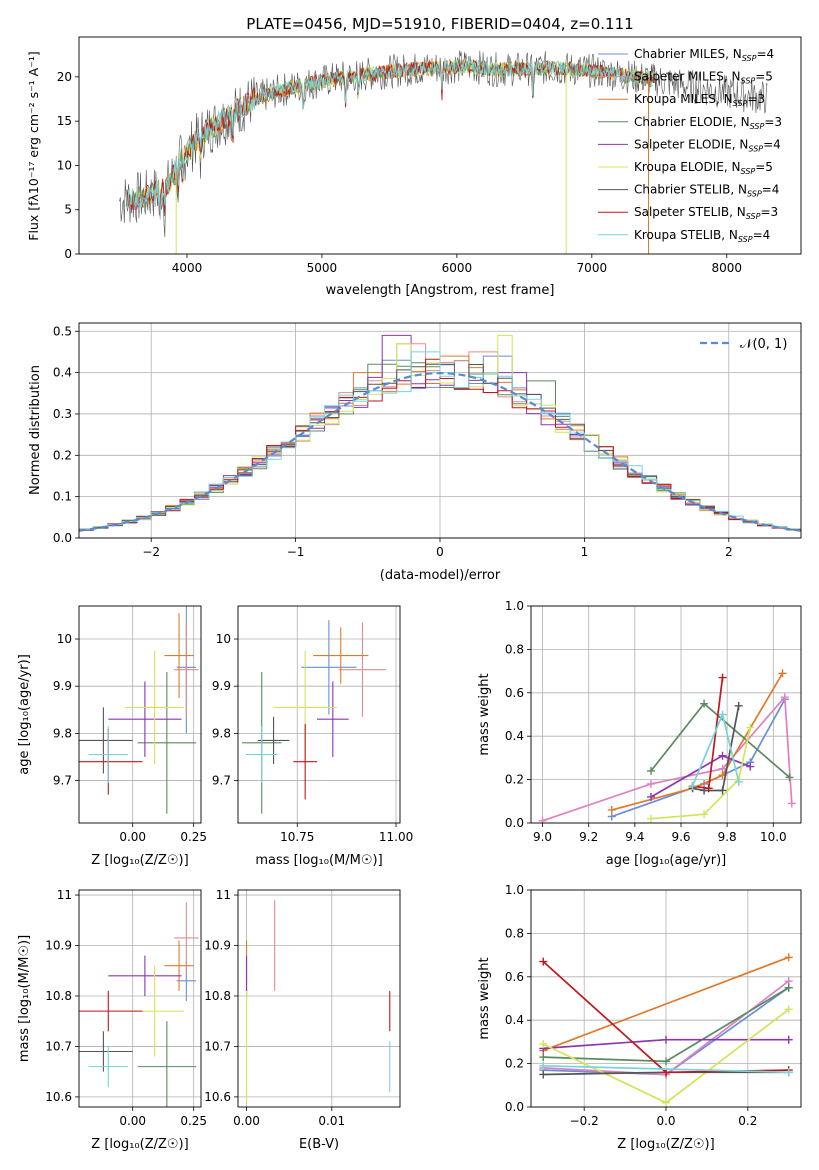 The height and width of the screenshot is (1170, 819). I want to click on legend-label: Chabrier ELODIE, NSSP=3, so click(708, 123).